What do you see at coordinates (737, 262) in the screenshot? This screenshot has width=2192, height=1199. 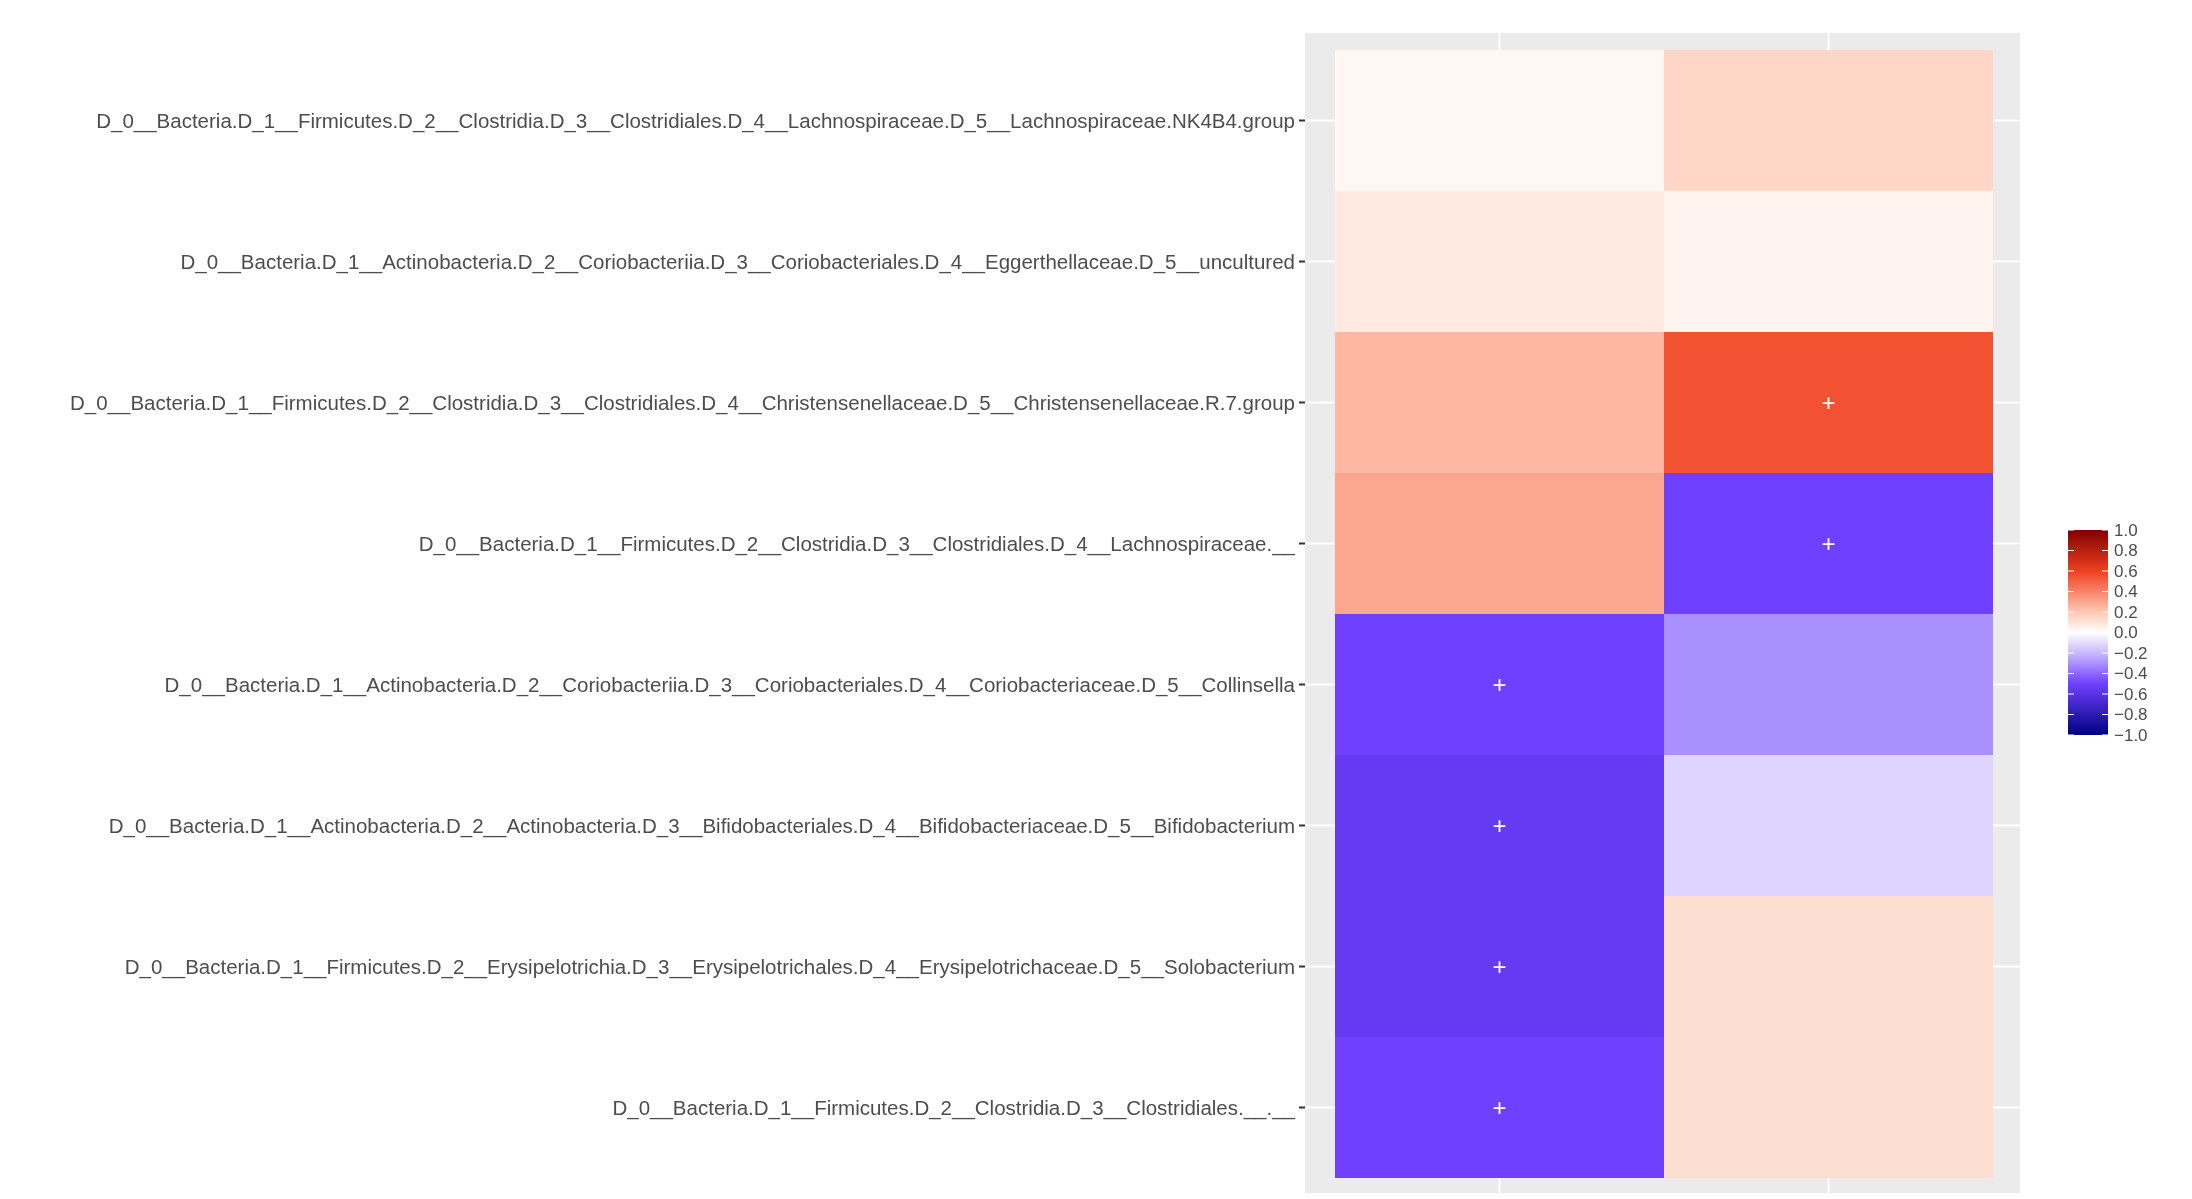 I see `y-tick-label: D_0__Bacteria.D_1__Actinobacteria.D_2__Coriobacteriia.D_3__Coriobacteriales.D_4__Eggerthellaceae.D_5__uncultured` at bounding box center [737, 262].